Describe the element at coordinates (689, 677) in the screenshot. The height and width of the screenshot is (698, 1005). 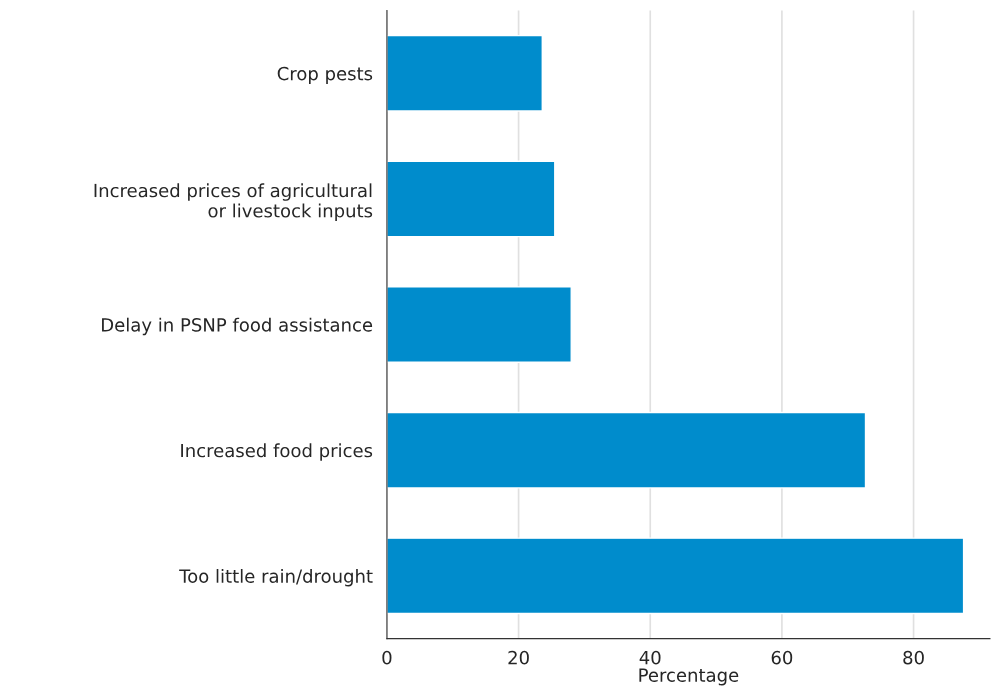
I see `x-axis-title: Percentage` at that location.